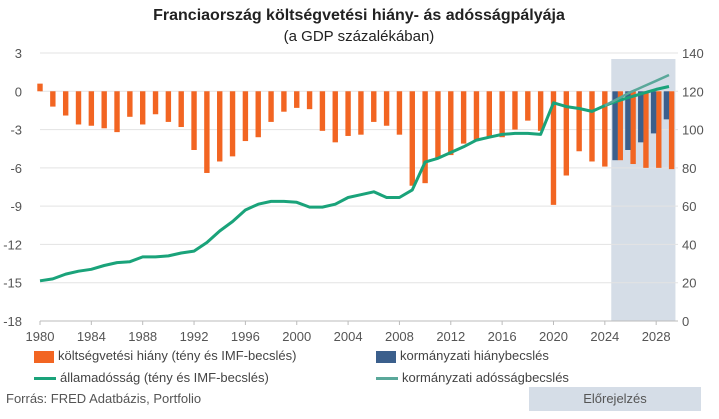  I want to click on x-tick-label: 2028, so click(656, 336).